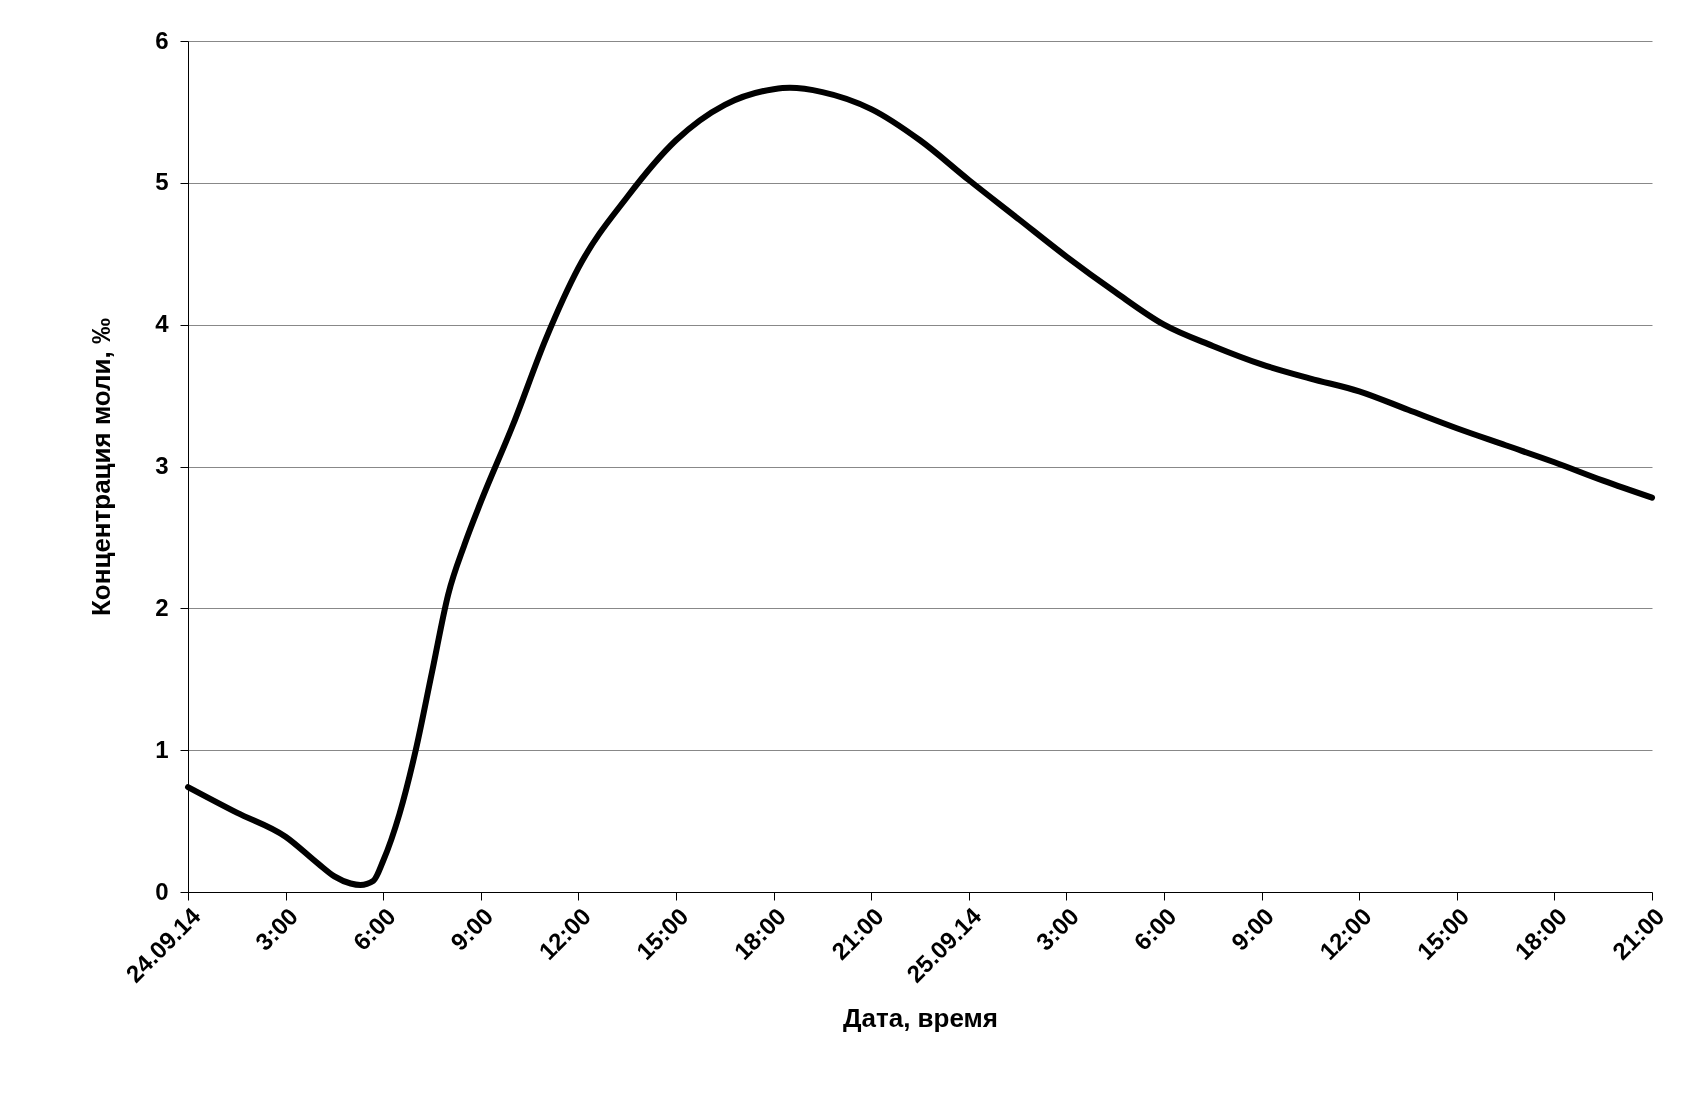  What do you see at coordinates (162, 40) in the screenshot?
I see `y-tick-label: 6` at bounding box center [162, 40].